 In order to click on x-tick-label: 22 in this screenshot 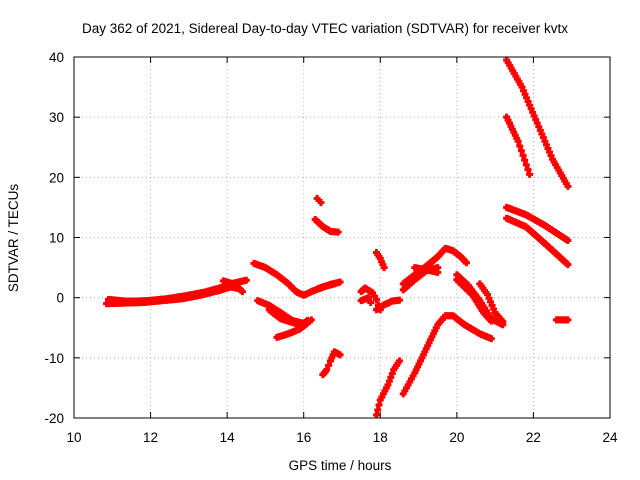, I will do `click(533, 437)`.